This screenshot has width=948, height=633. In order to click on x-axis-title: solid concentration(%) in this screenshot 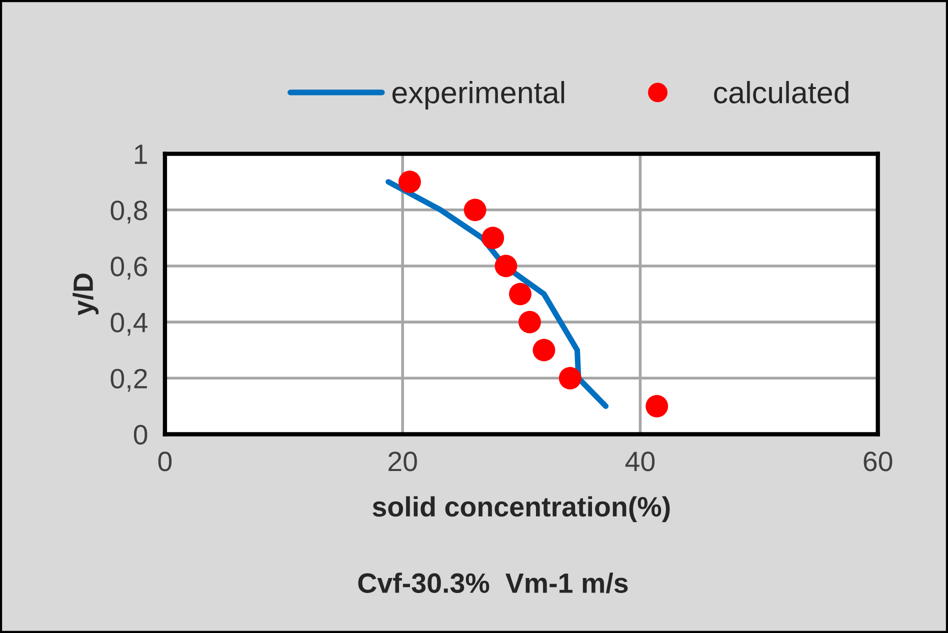, I will do `click(521, 509)`.